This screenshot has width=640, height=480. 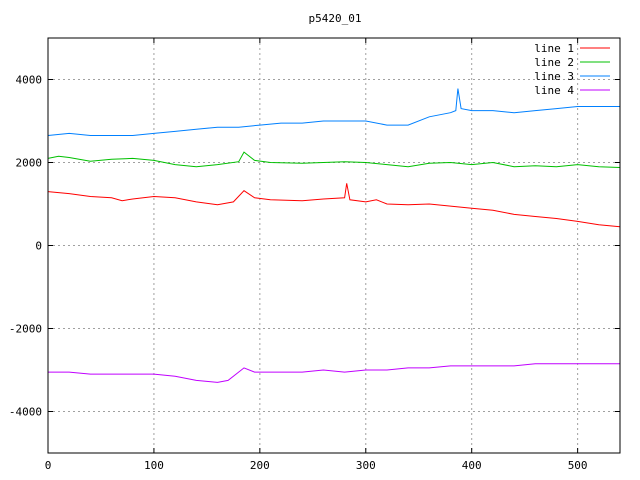 I want to click on y-tick-label: 2000, so click(x=29, y=163).